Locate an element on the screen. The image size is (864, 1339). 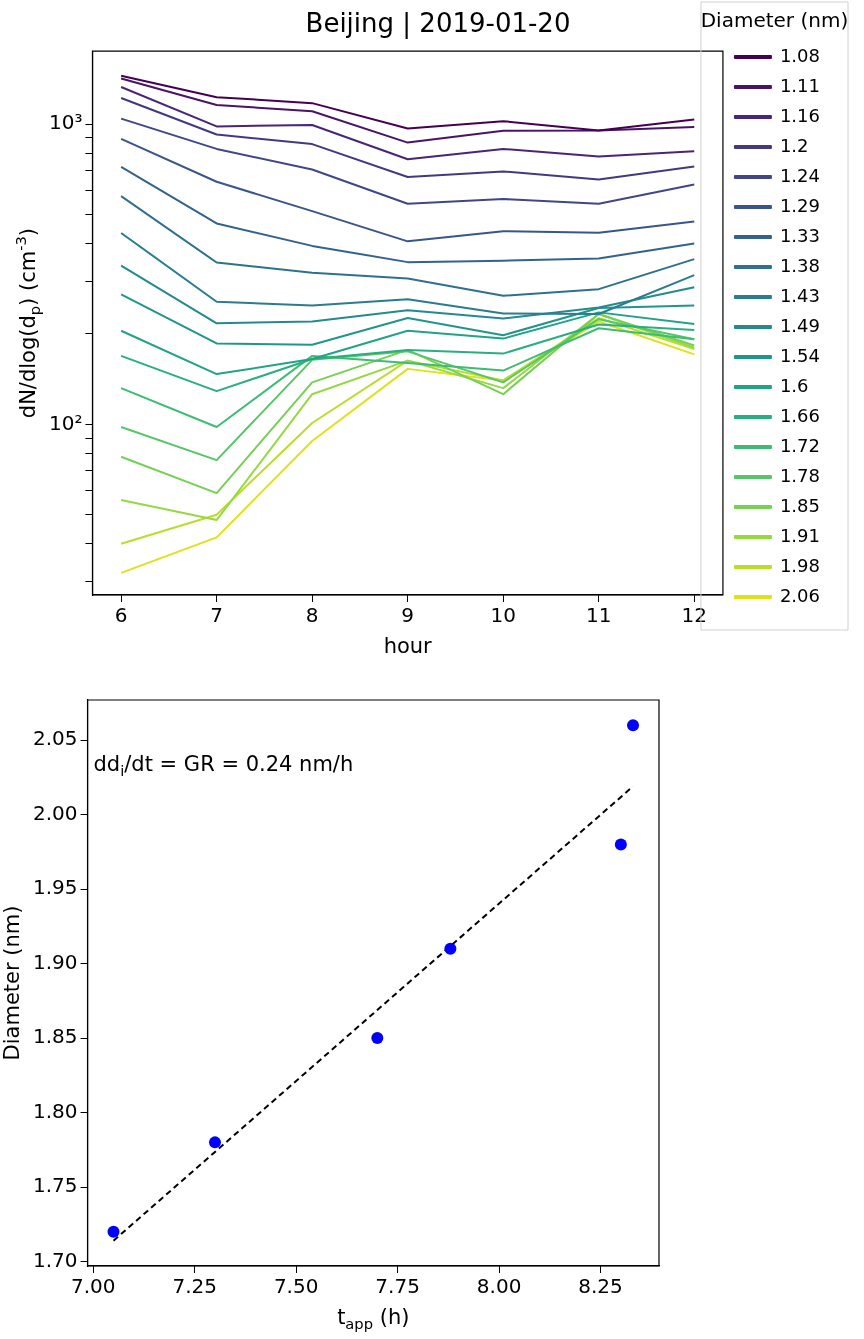
x-tick-label: 11 is located at coordinates (599, 615).